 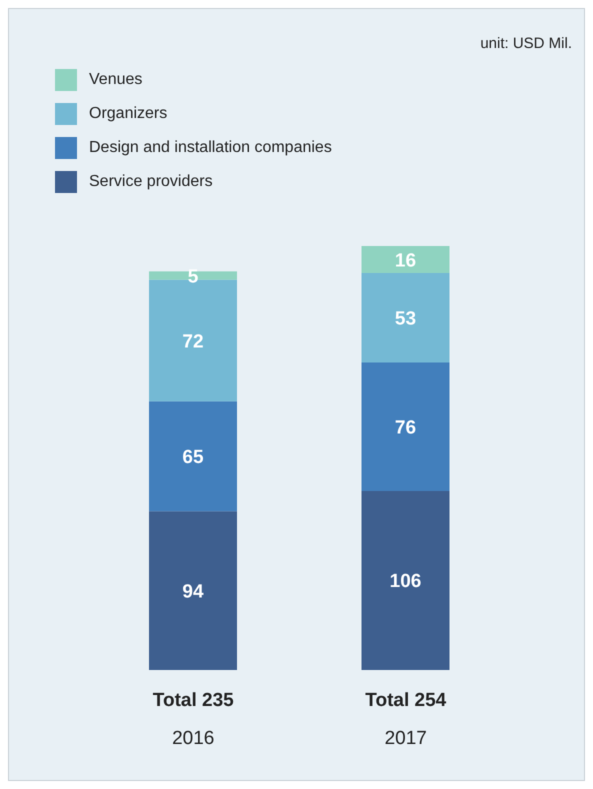 I want to click on text: unit: USD Mil., so click(x=526, y=43).